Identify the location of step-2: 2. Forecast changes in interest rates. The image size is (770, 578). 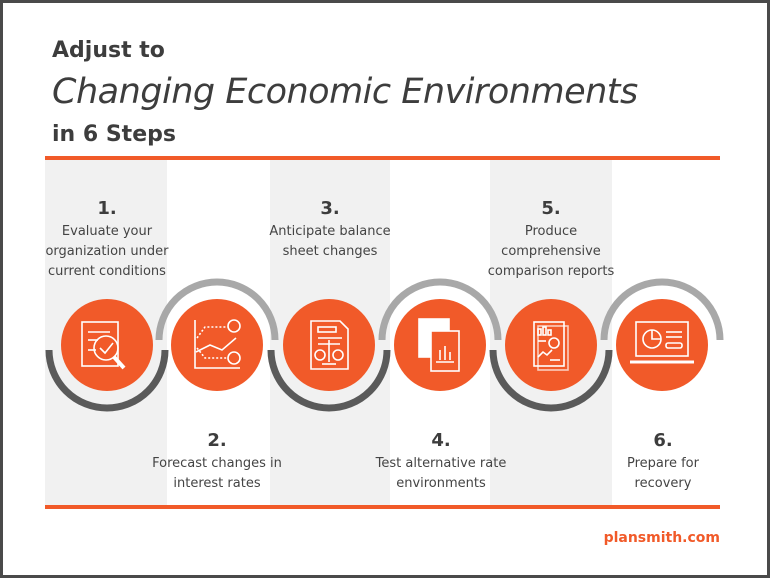
(217, 461).